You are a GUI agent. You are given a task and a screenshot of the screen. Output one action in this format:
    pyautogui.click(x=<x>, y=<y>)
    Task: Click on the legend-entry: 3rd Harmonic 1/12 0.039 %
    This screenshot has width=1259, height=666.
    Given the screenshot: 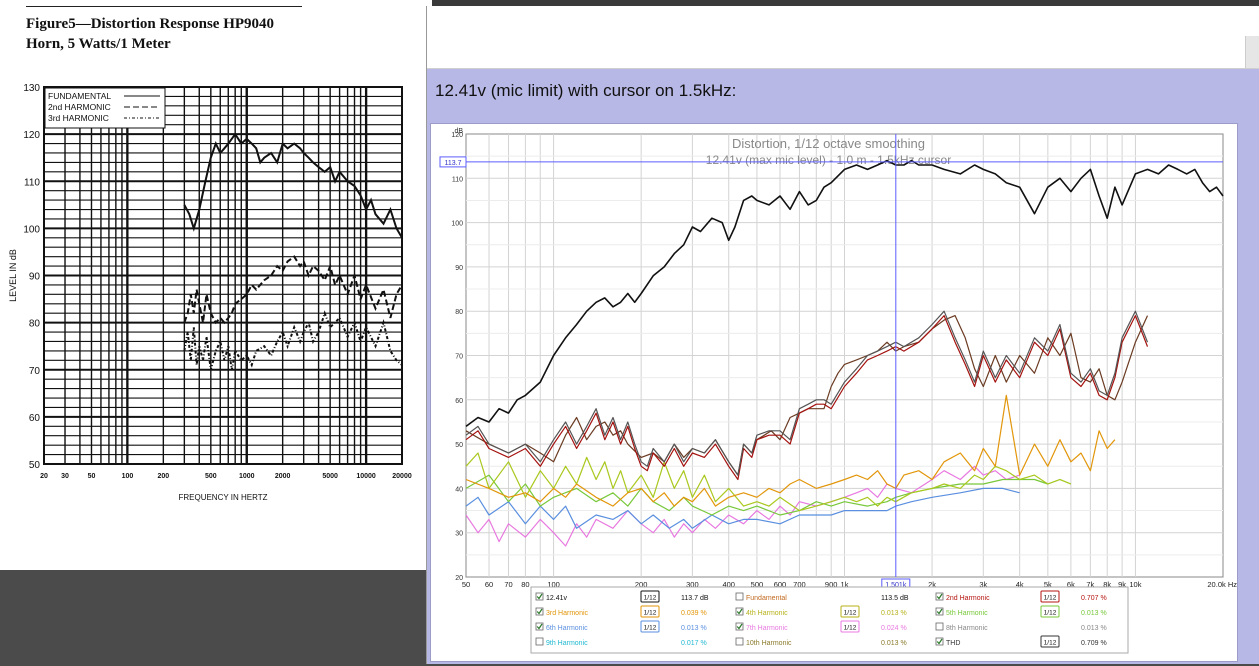 What is the action you would take?
    pyautogui.click(x=621, y=611)
    